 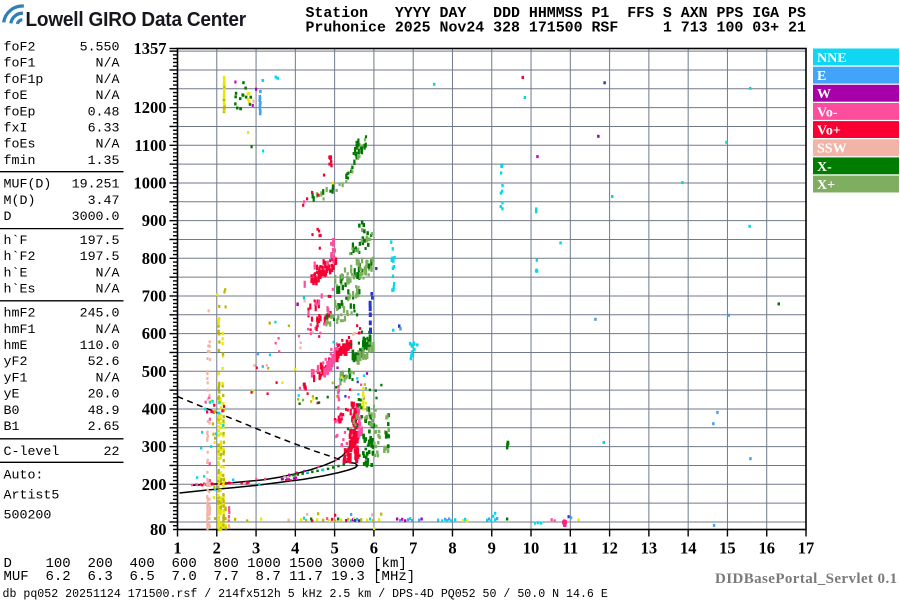 What do you see at coordinates (32, 451) in the screenshot?
I see `svg-text: C-level` at bounding box center [32, 451].